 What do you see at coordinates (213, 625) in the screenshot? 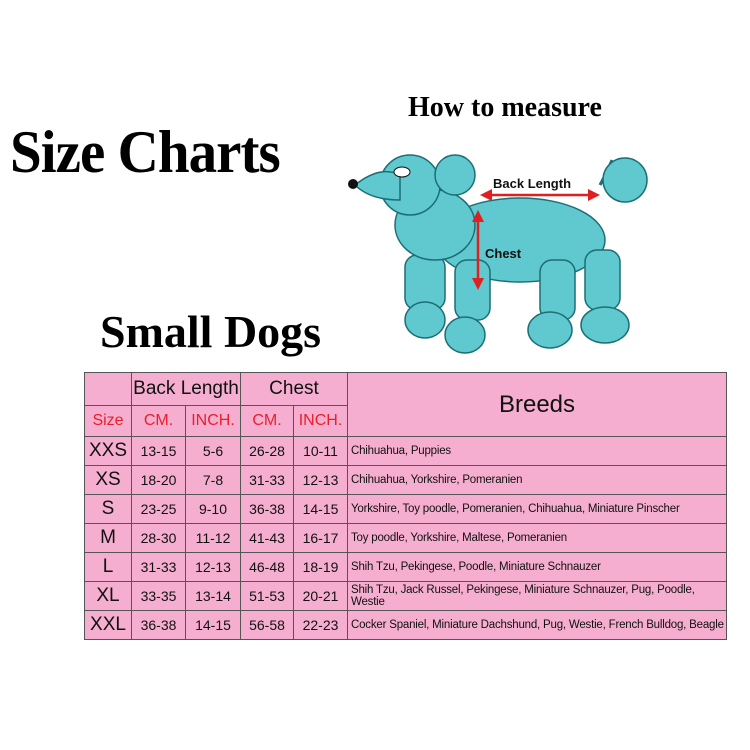
I see `cell-bl-inch: 14-15` at bounding box center [213, 625].